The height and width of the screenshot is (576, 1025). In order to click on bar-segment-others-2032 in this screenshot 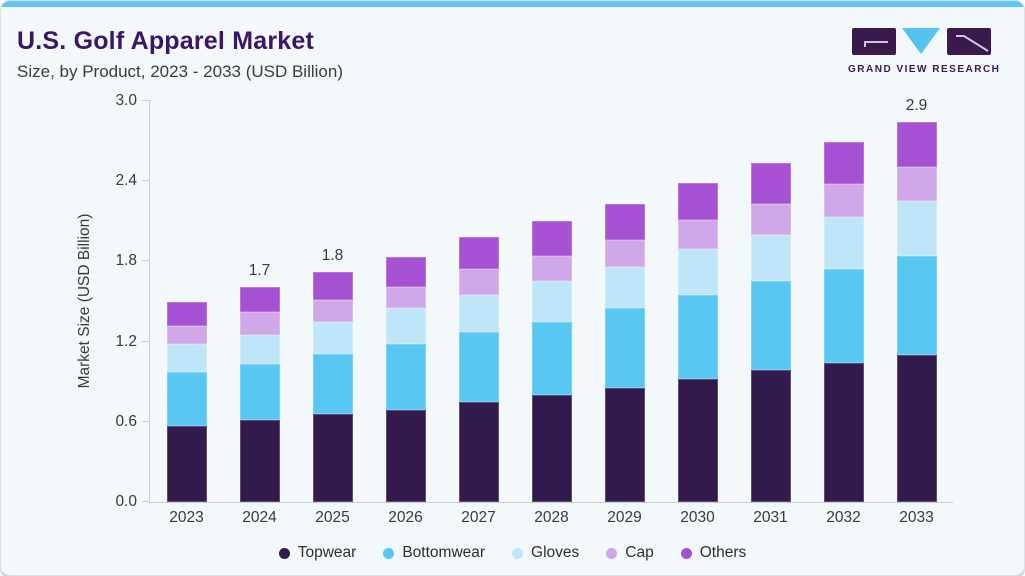, I will do `click(843, 163)`.